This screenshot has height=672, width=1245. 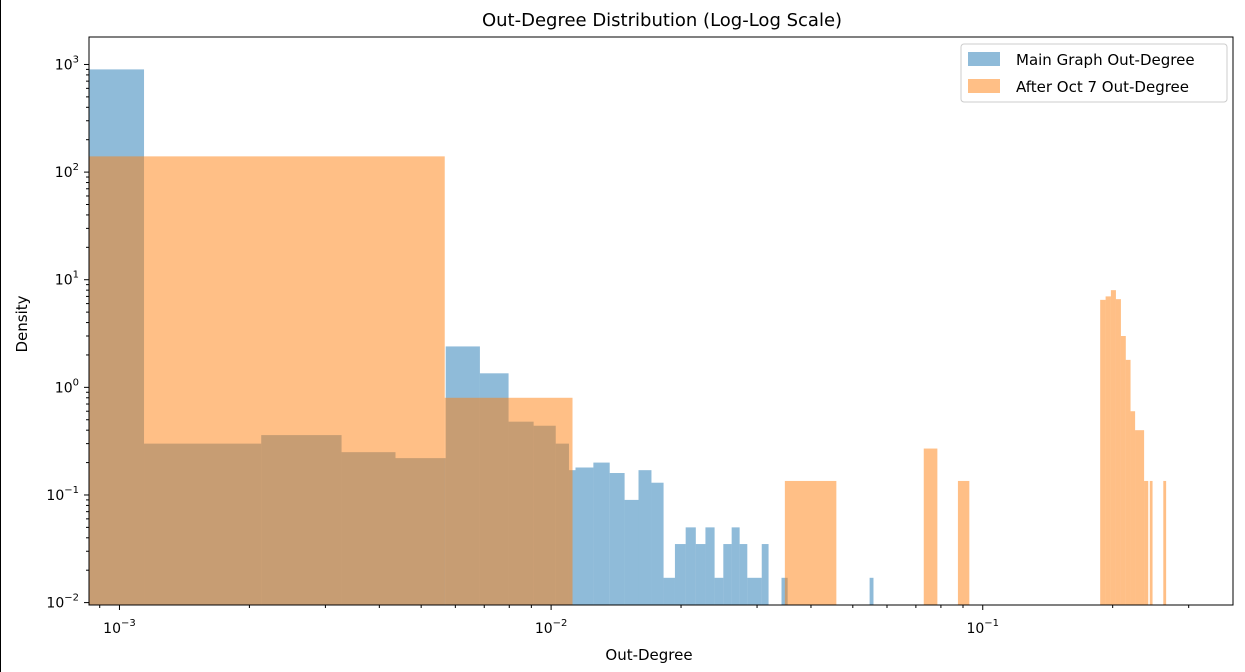 What do you see at coordinates (984, 86) in the screenshot?
I see `legend-swatch-after-oct7` at bounding box center [984, 86].